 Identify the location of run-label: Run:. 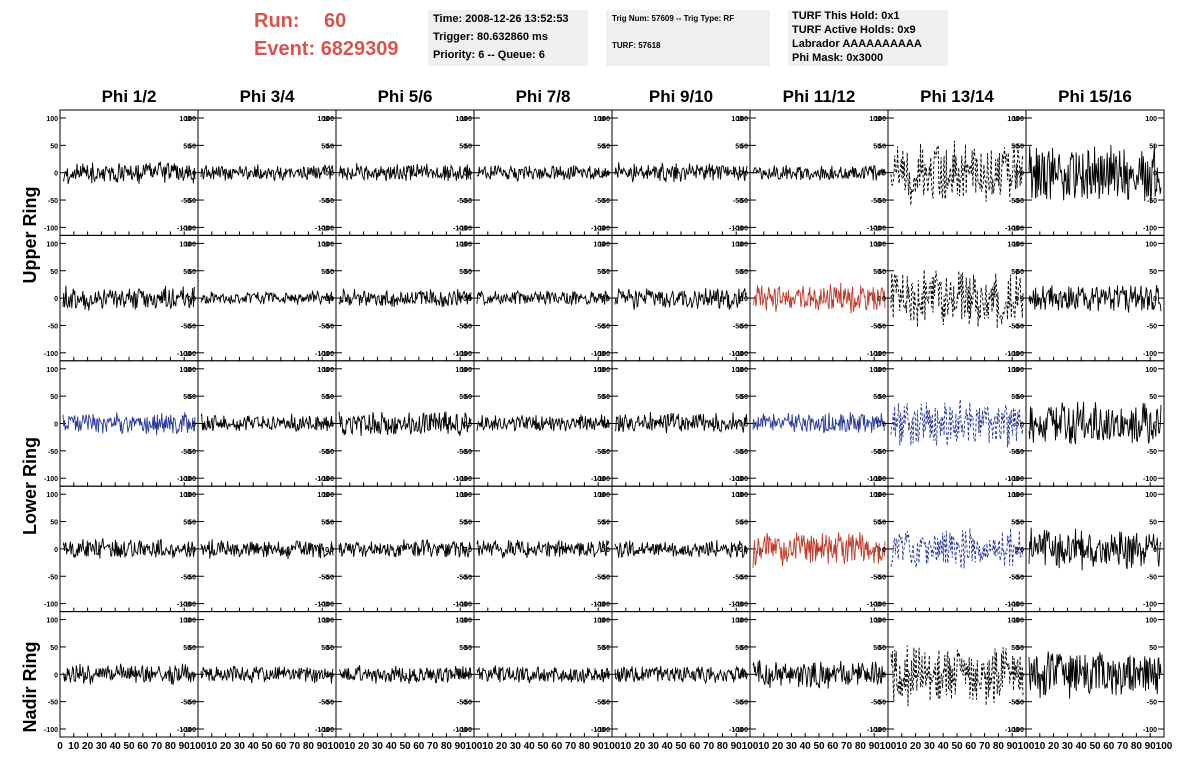
(277, 21).